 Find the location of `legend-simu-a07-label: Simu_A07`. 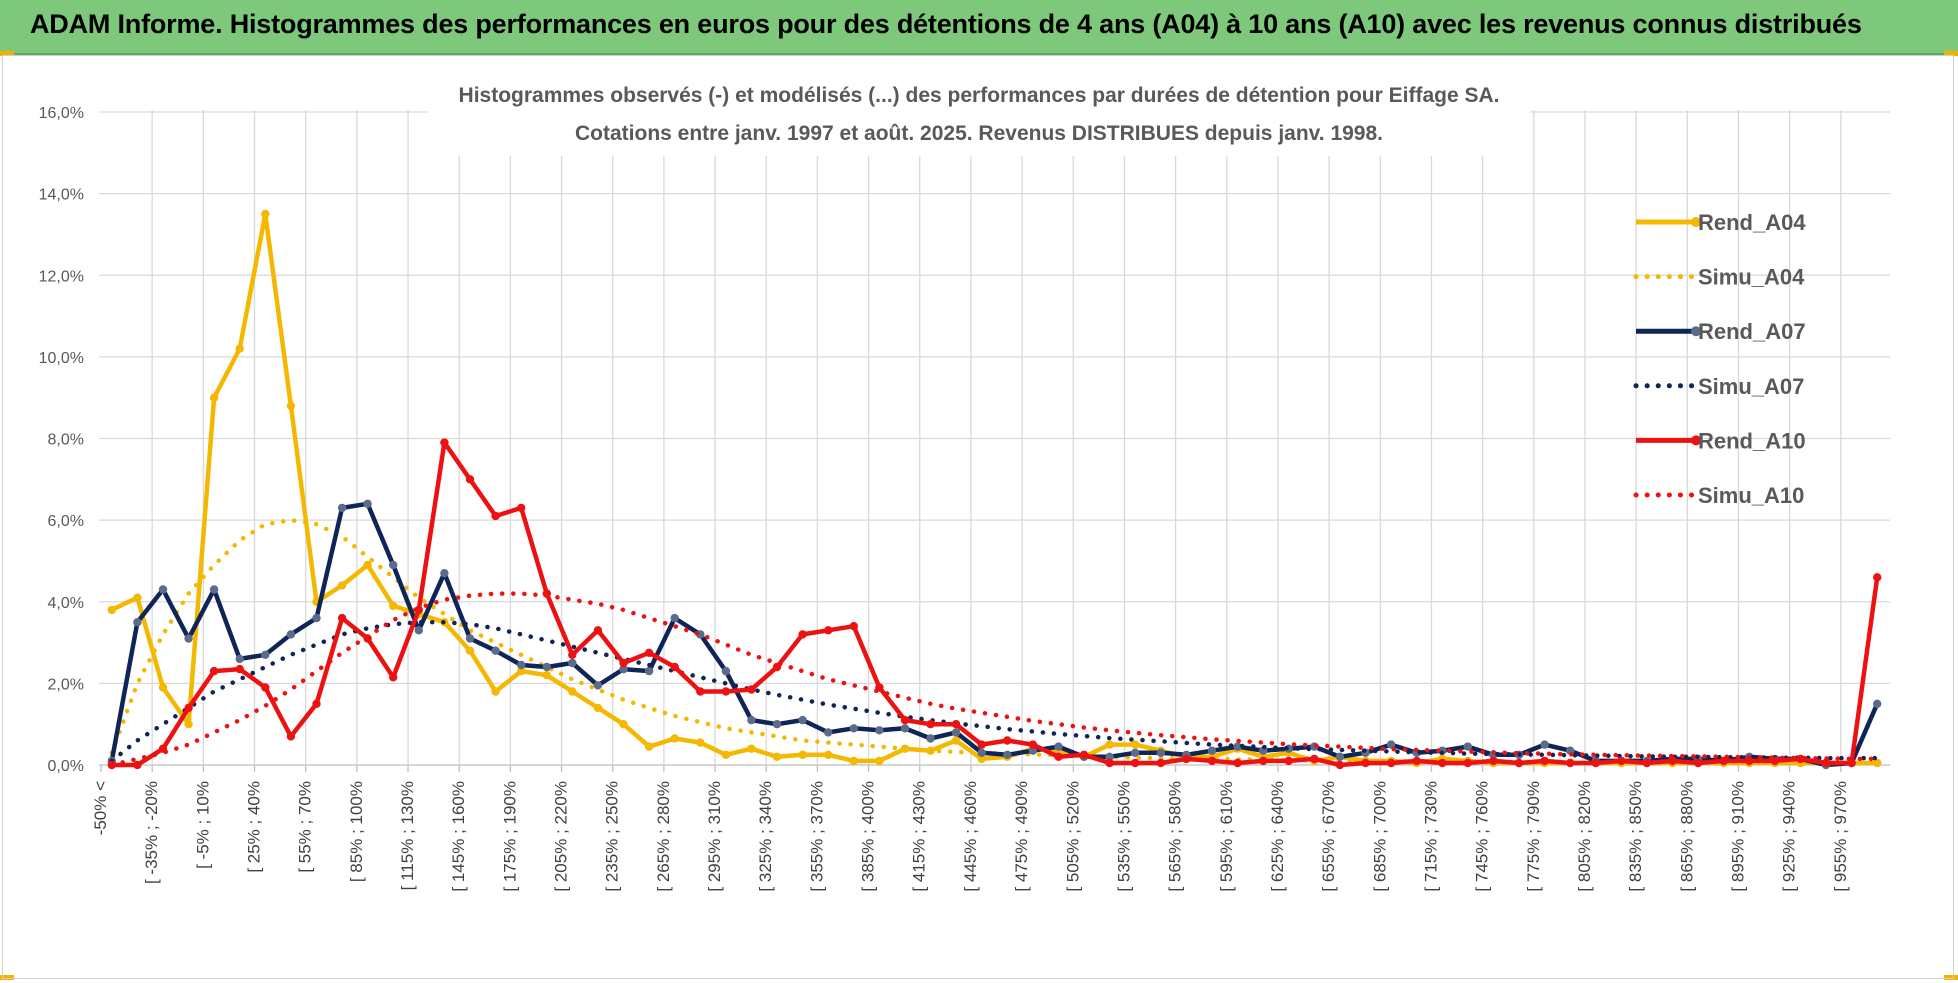

legend-simu-a07-label: Simu_A07 is located at coordinates (1751, 386).